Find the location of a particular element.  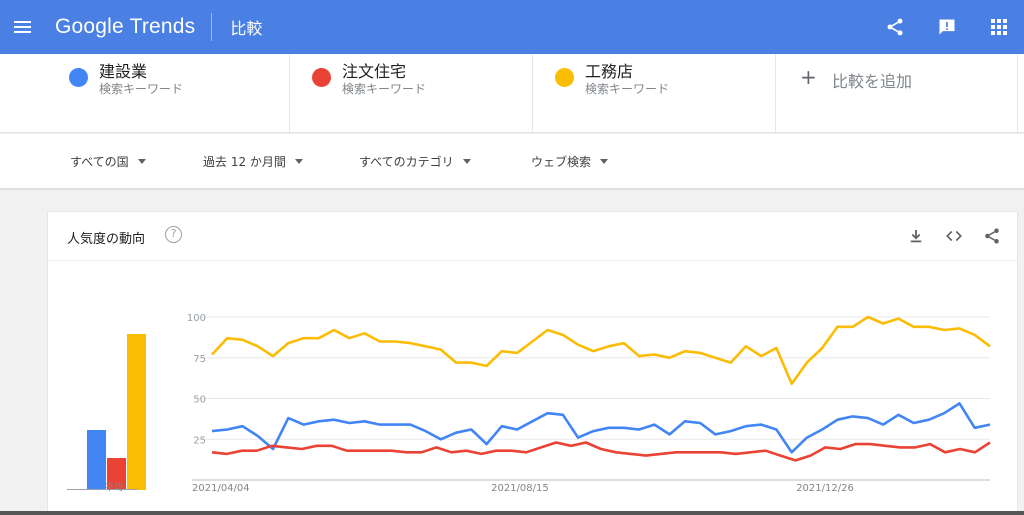

menu-icon is located at coordinates (22, 27).